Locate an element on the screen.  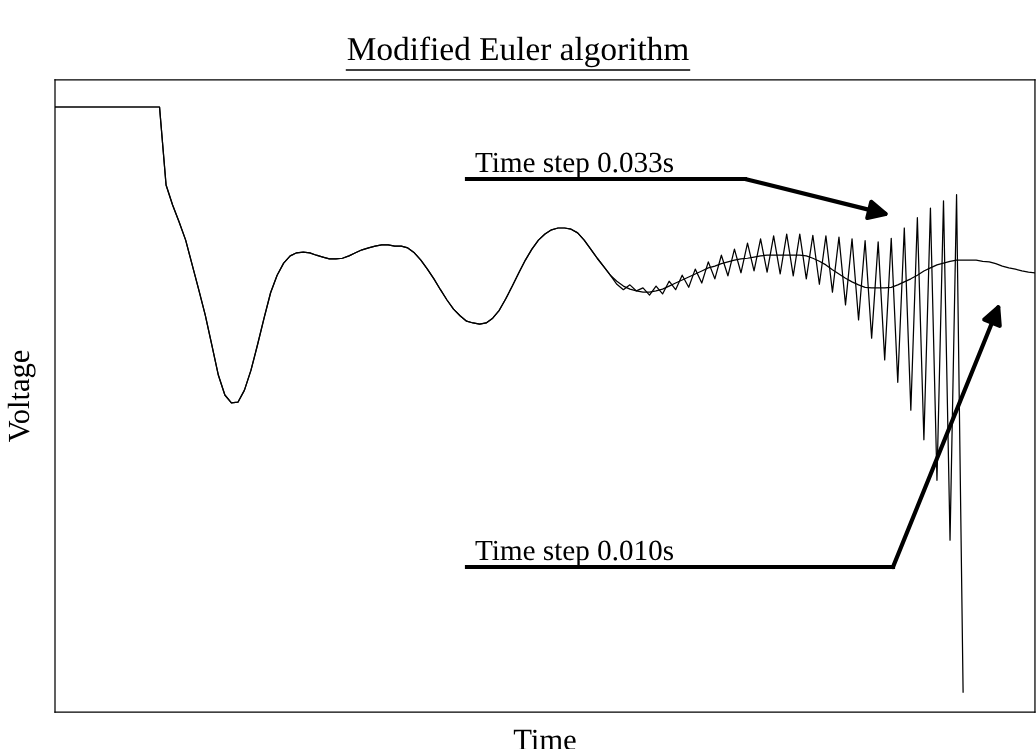
annotation: Time step 0.010s is located at coordinates (574, 553).